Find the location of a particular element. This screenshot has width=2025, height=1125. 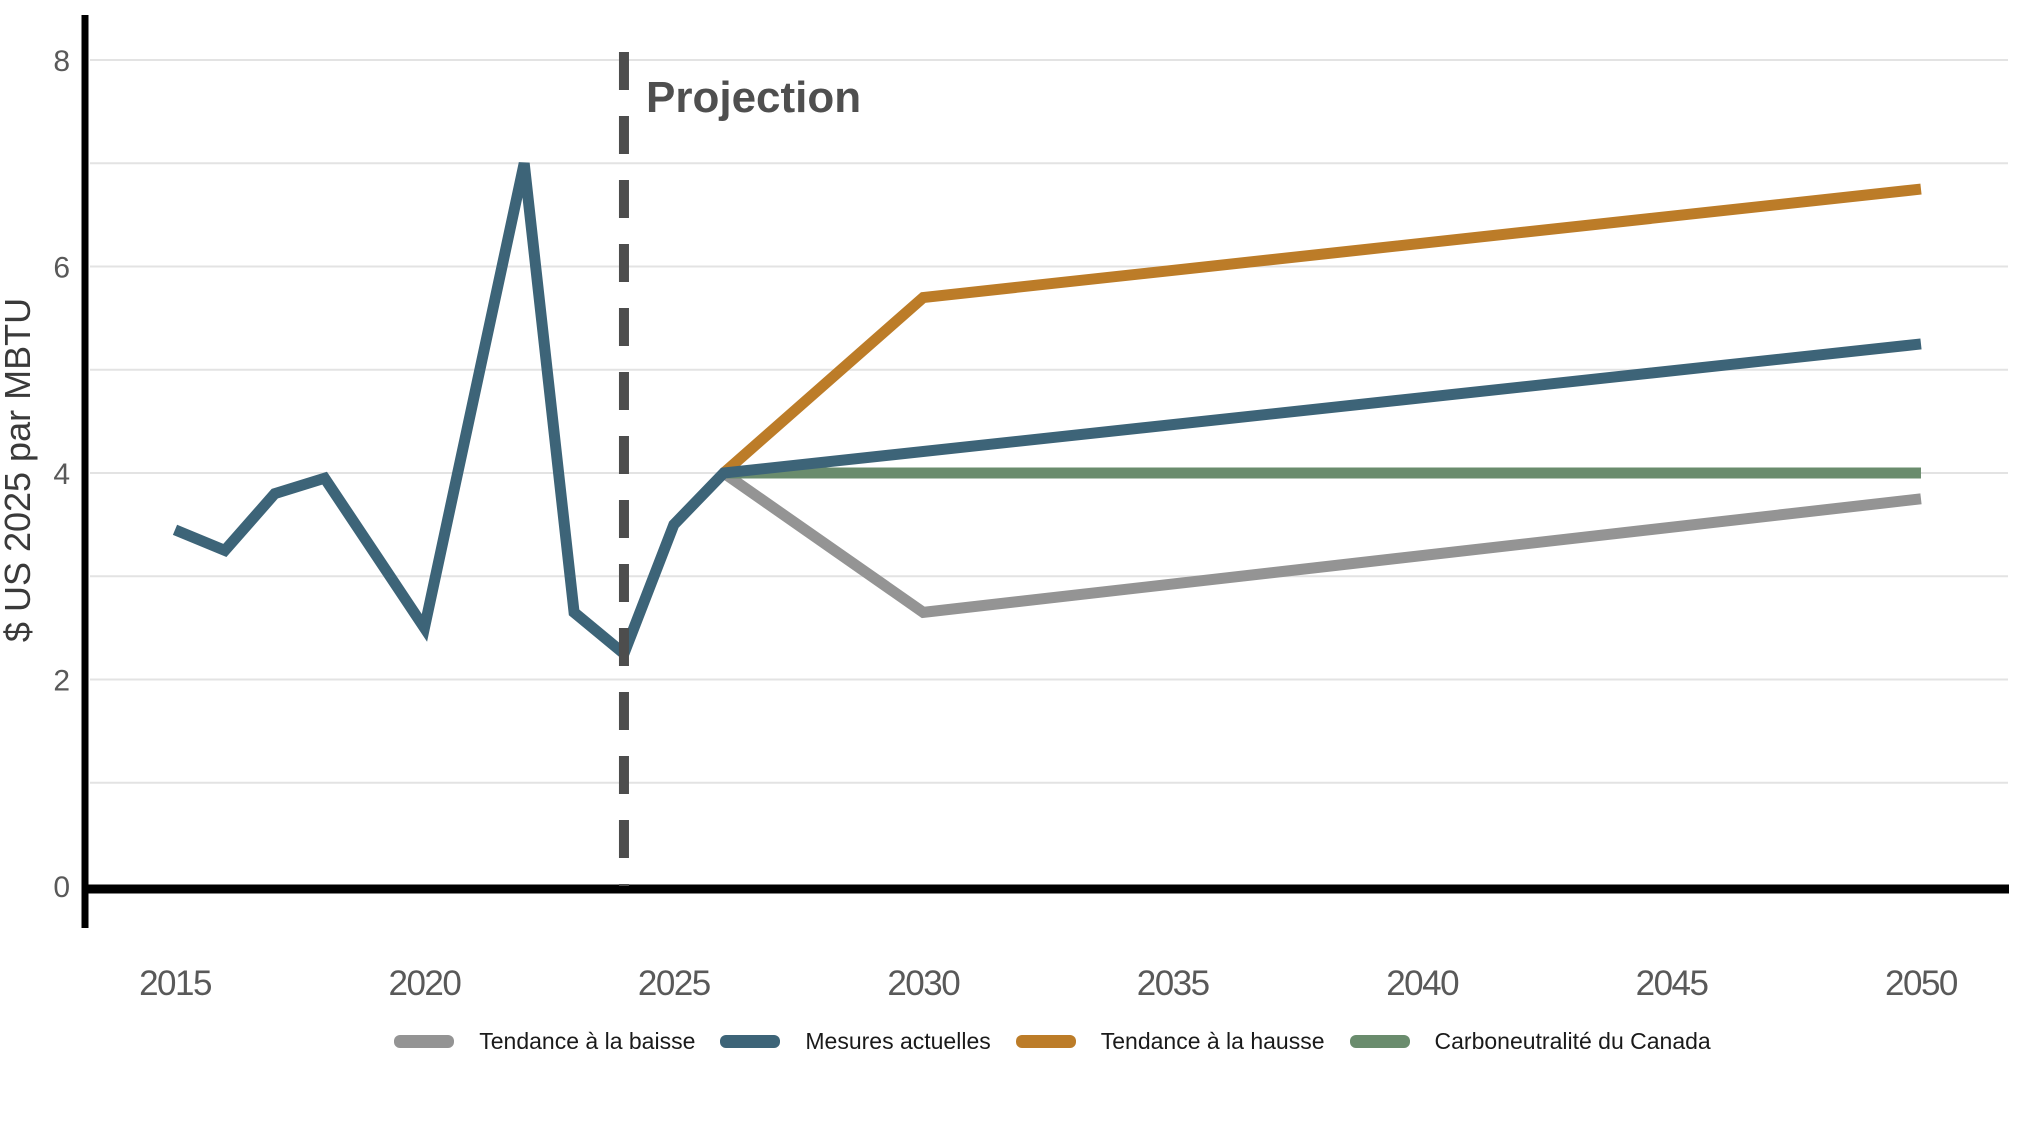

y-tick-label: 4 is located at coordinates (61, 474).